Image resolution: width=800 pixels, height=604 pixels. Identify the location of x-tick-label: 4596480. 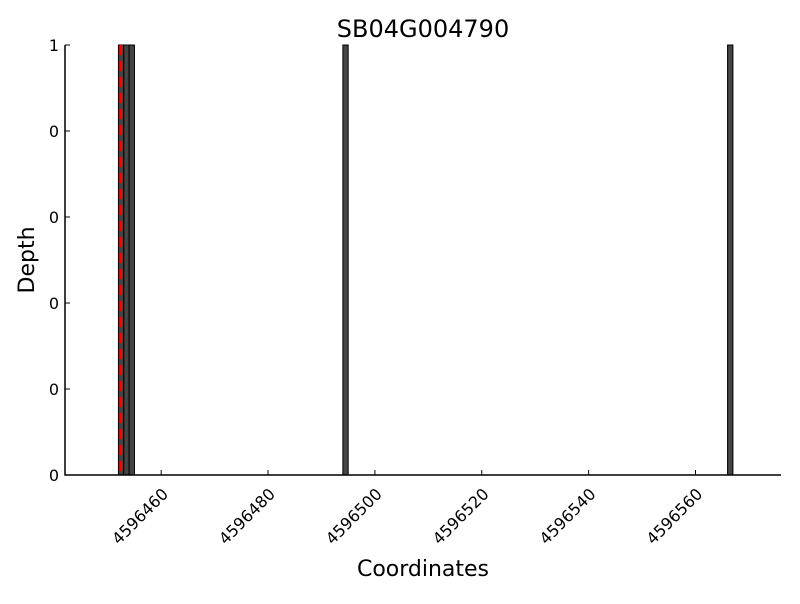
(247, 516).